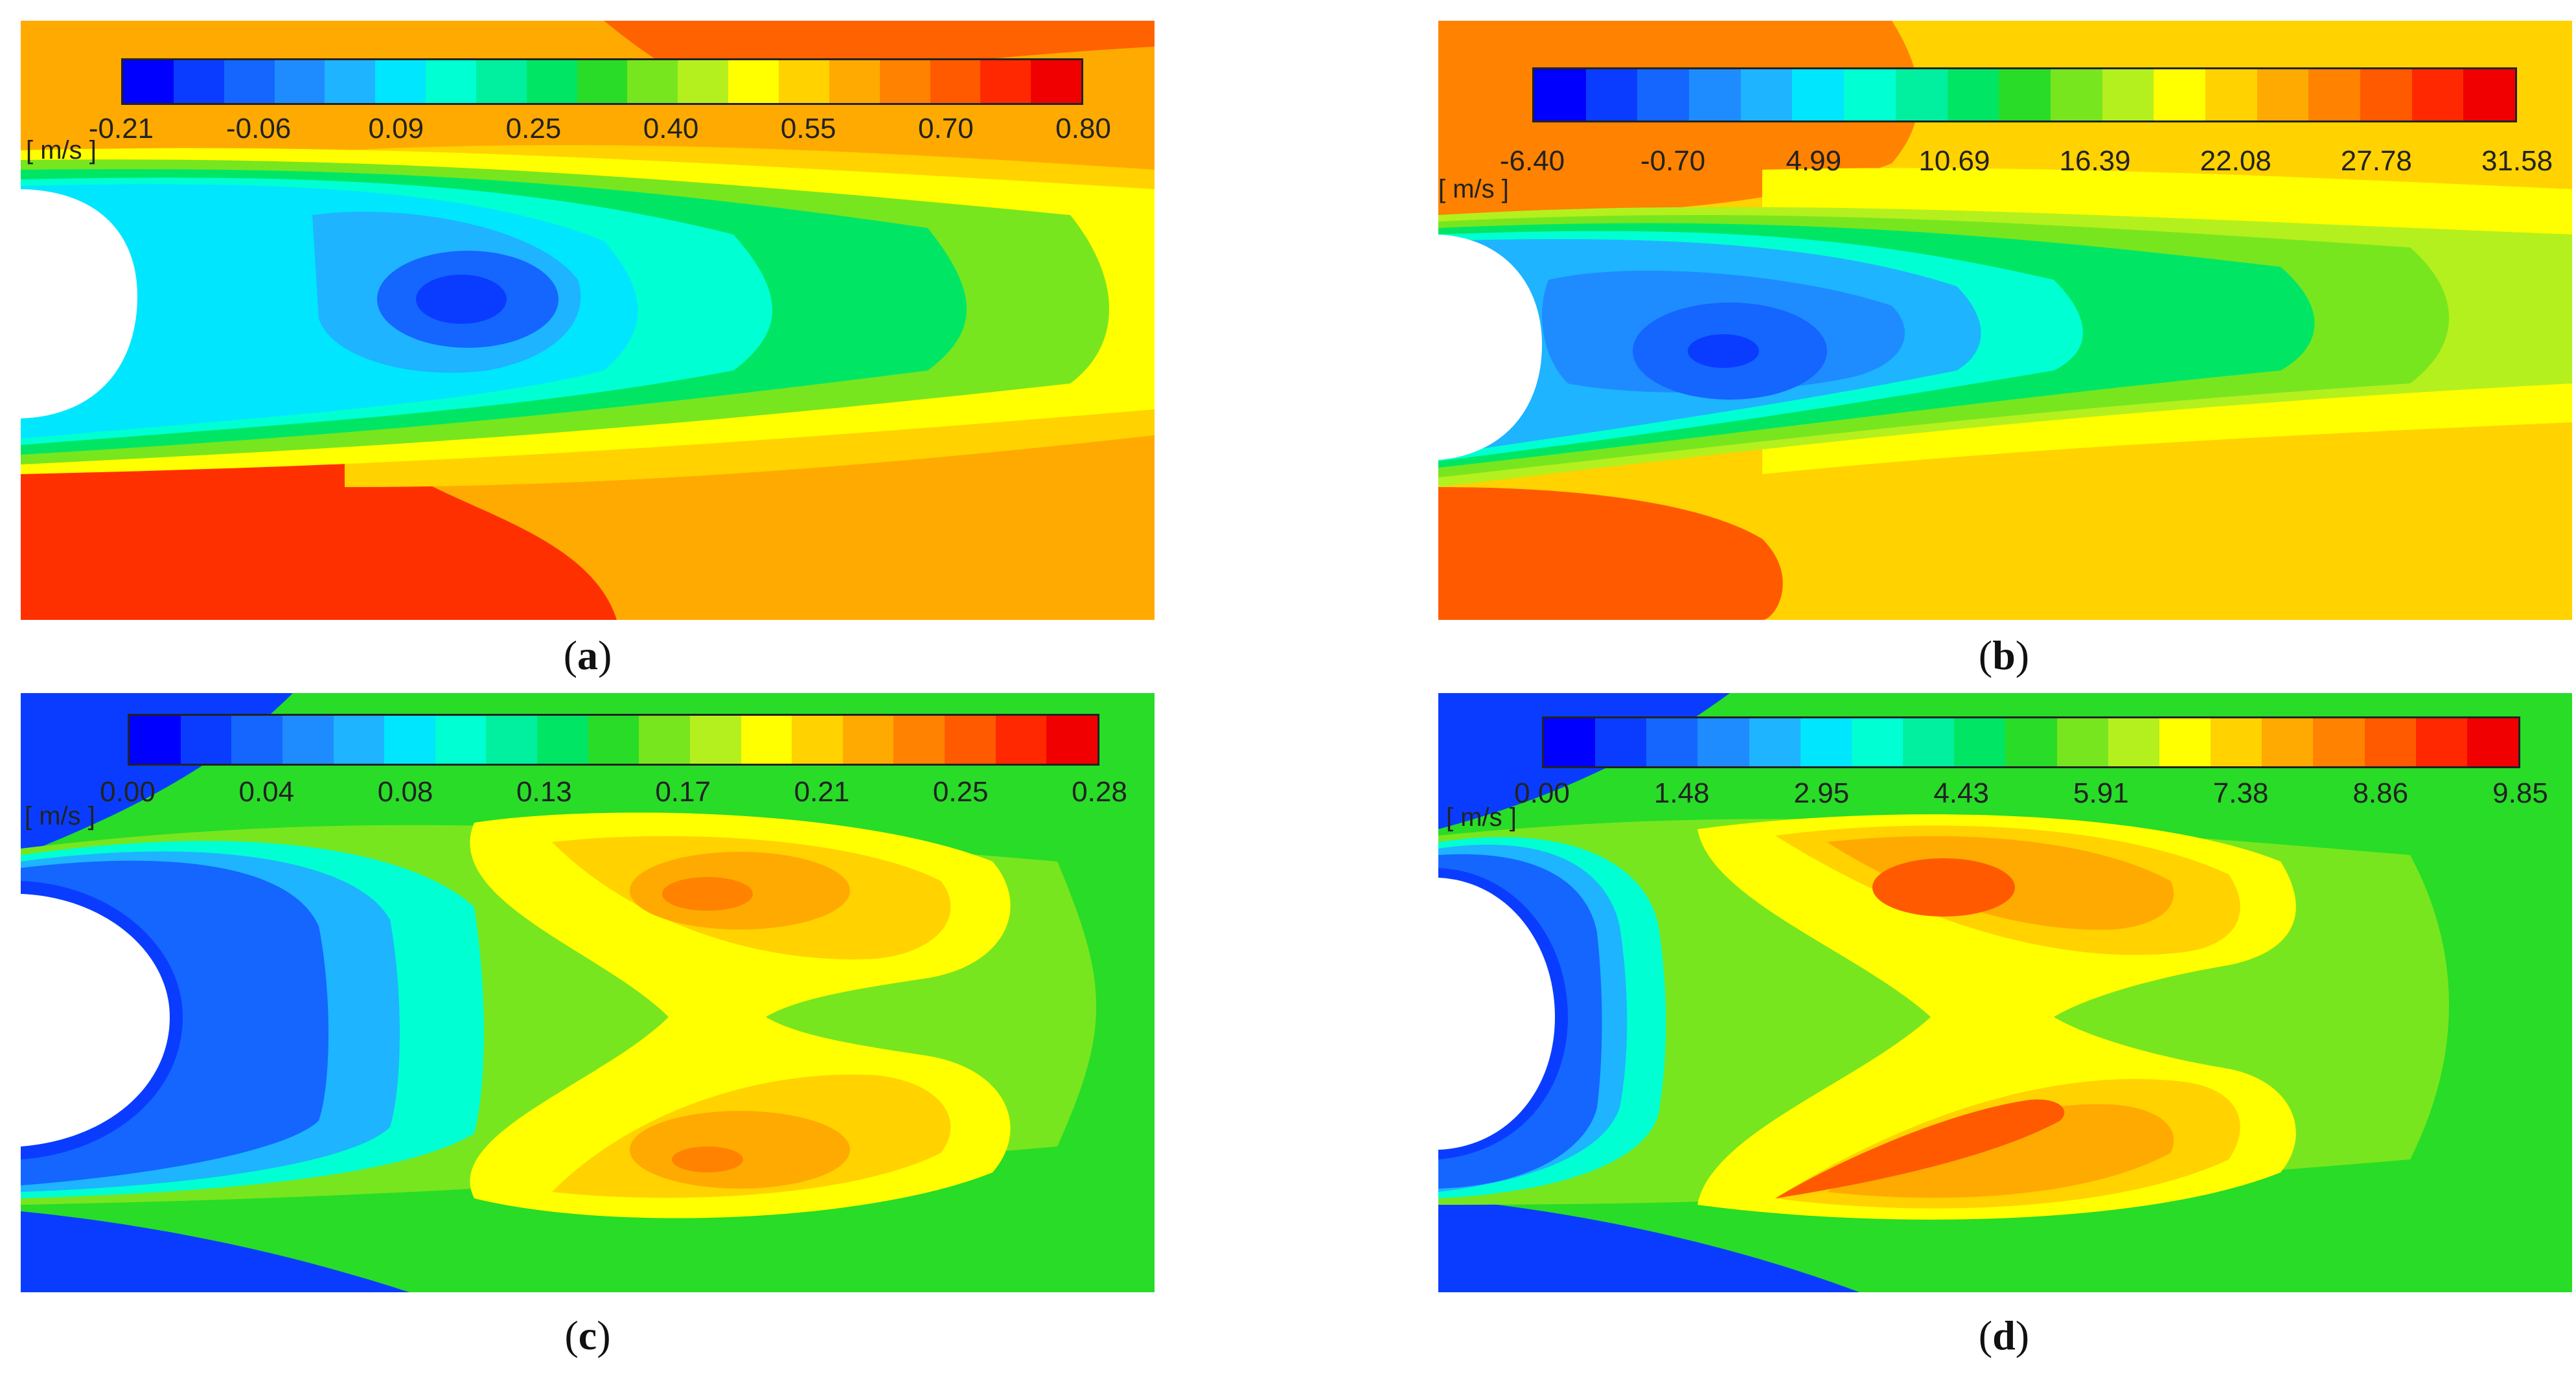  I want to click on colorbar-tick-label: 16.39, so click(2095, 161).